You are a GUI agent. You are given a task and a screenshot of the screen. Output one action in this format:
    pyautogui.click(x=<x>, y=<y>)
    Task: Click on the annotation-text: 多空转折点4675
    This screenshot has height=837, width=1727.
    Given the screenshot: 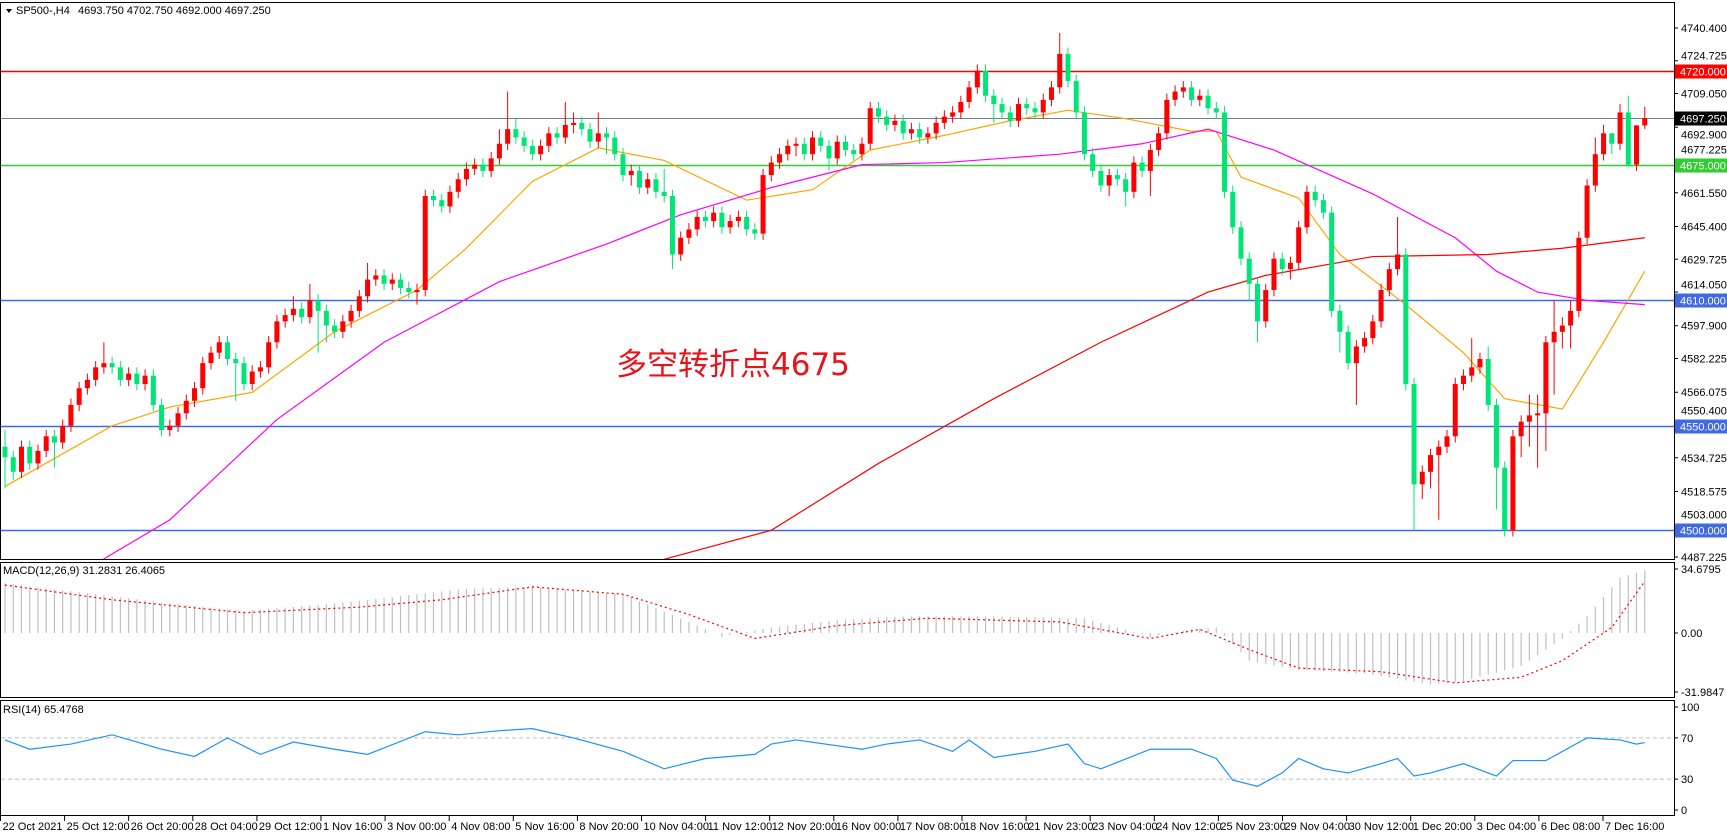 What is the action you would take?
    pyautogui.click(x=733, y=365)
    